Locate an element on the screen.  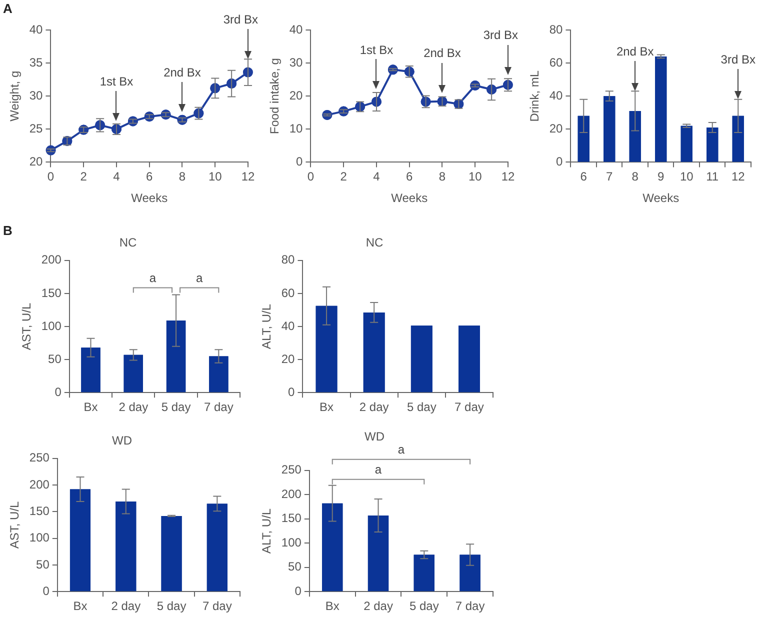
y-axis-title: Drink, mL is located at coordinates (535, 96).